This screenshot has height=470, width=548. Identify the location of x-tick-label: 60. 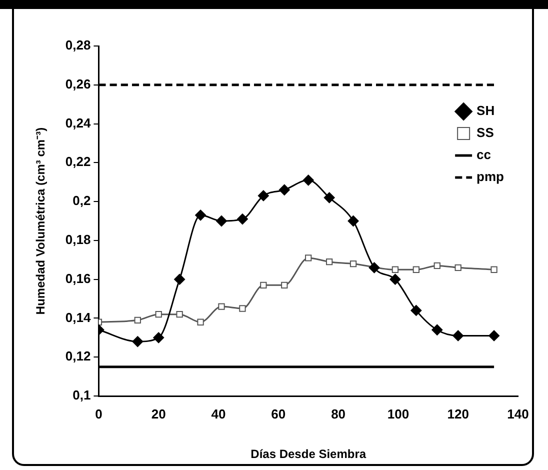
(278, 414).